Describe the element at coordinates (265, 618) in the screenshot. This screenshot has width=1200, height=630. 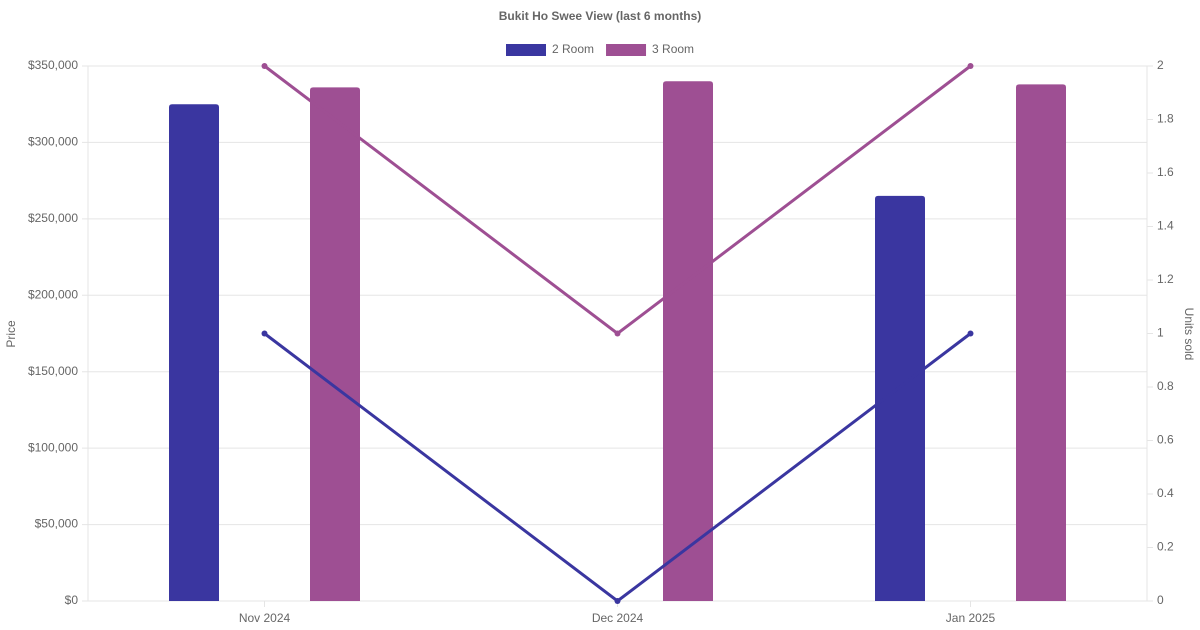
I see `x-tick-label: Nov 2024` at that location.